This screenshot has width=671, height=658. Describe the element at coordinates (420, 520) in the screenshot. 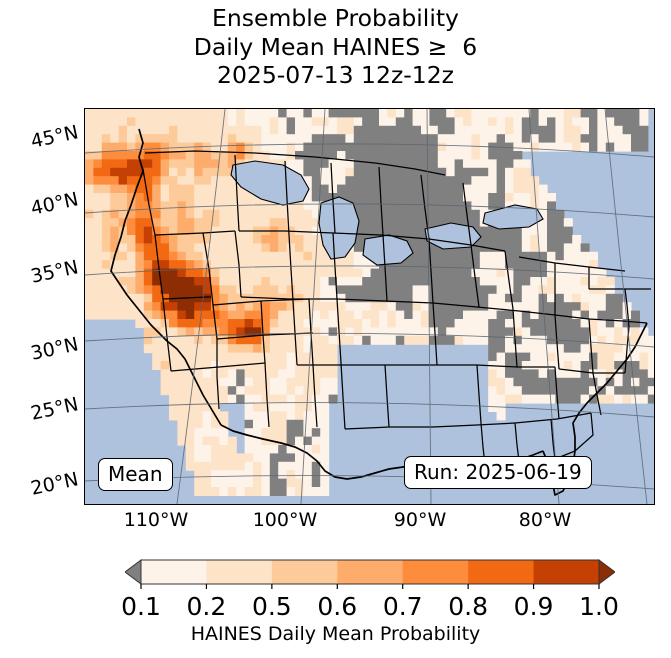

I see `lon-tick-label: 90°W` at that location.